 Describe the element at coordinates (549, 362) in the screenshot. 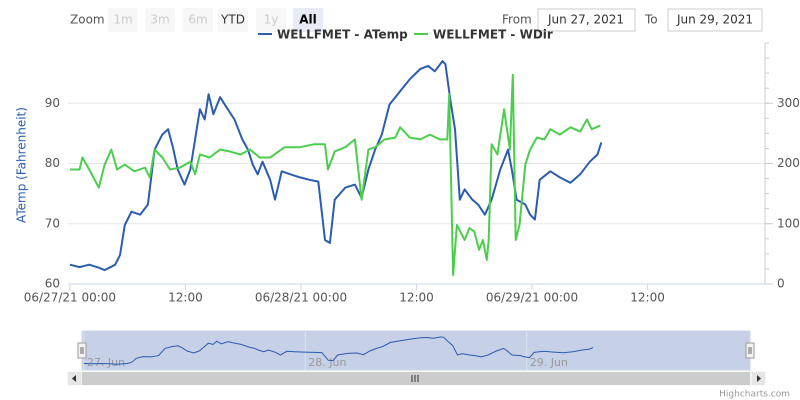

I see `navigator-tick-label: 29. Jun` at that location.